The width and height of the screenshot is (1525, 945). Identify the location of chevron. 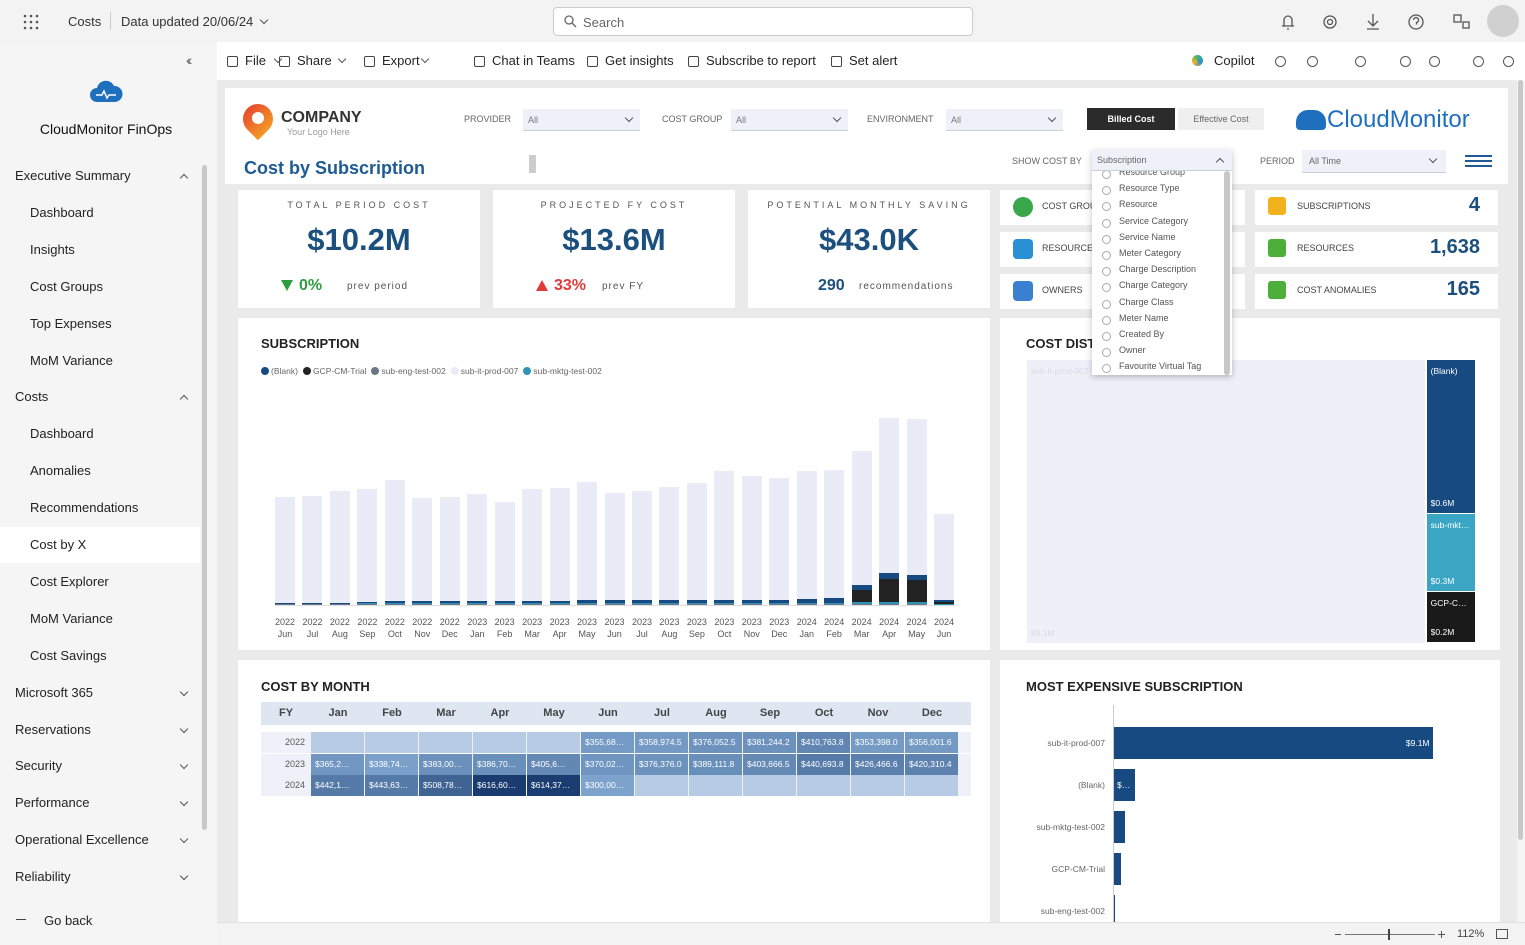
(184, 802).